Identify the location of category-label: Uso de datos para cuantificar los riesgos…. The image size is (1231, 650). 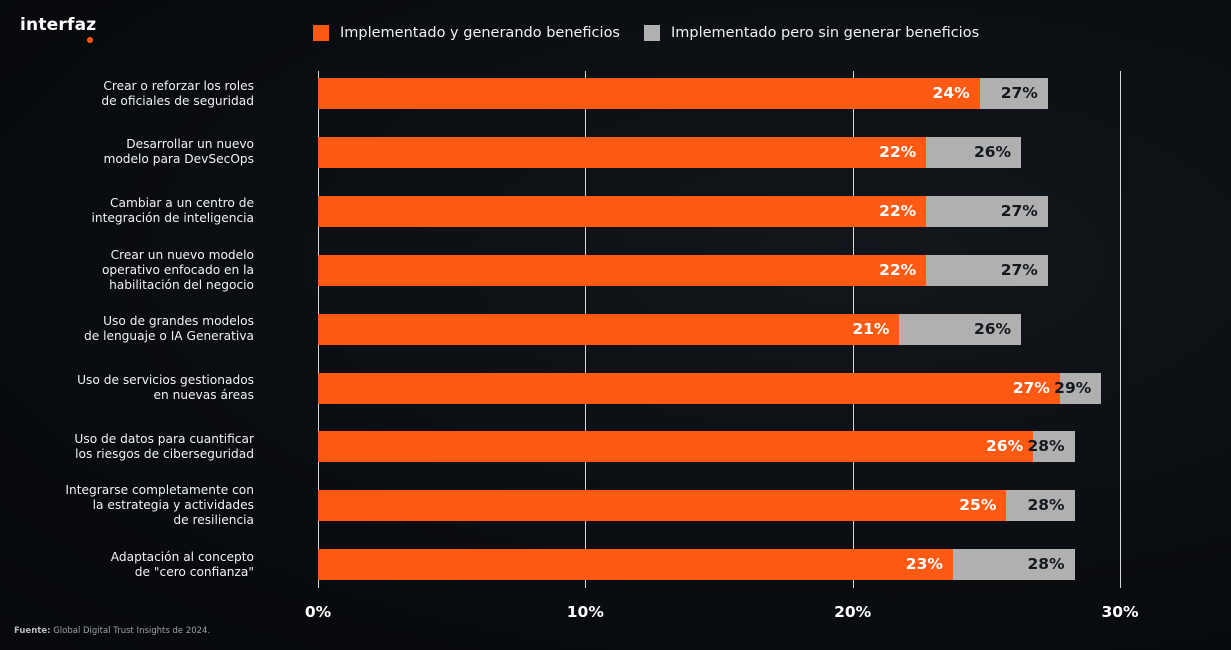
(164, 446).